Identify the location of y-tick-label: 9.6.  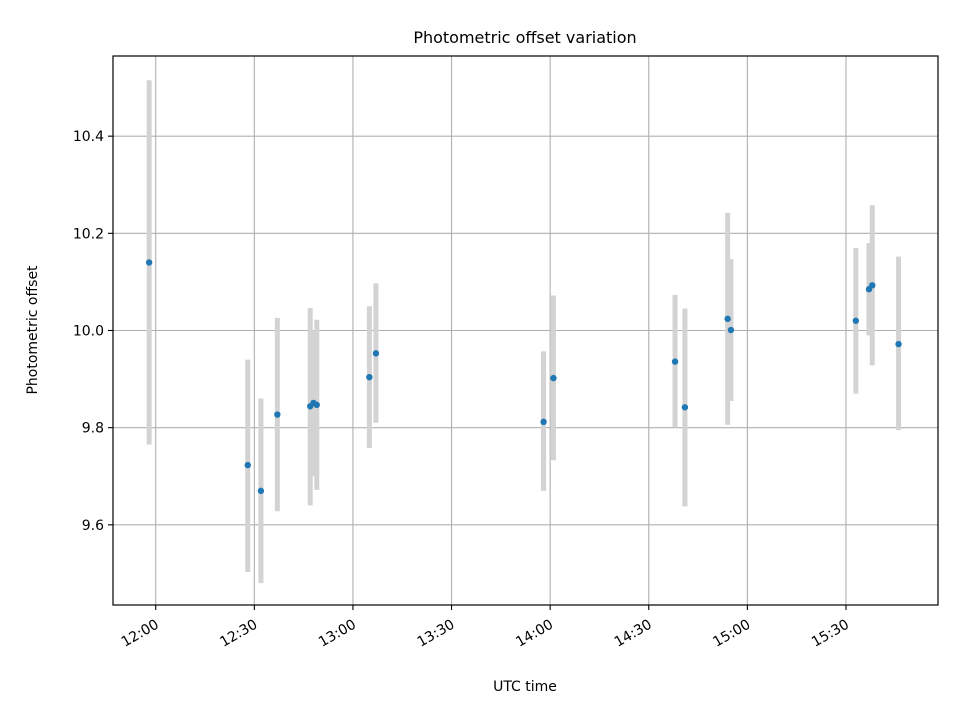
(93, 526).